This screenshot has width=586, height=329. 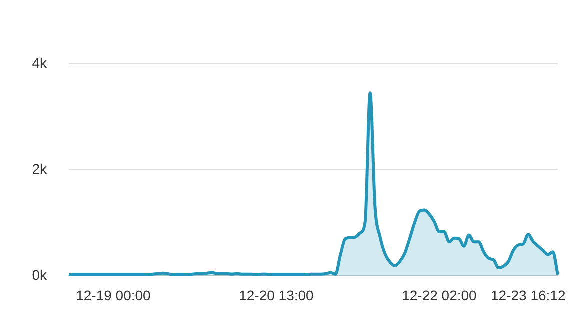 What do you see at coordinates (114, 295) in the screenshot?
I see `x-tick-label: 12-19 00:00` at bounding box center [114, 295].